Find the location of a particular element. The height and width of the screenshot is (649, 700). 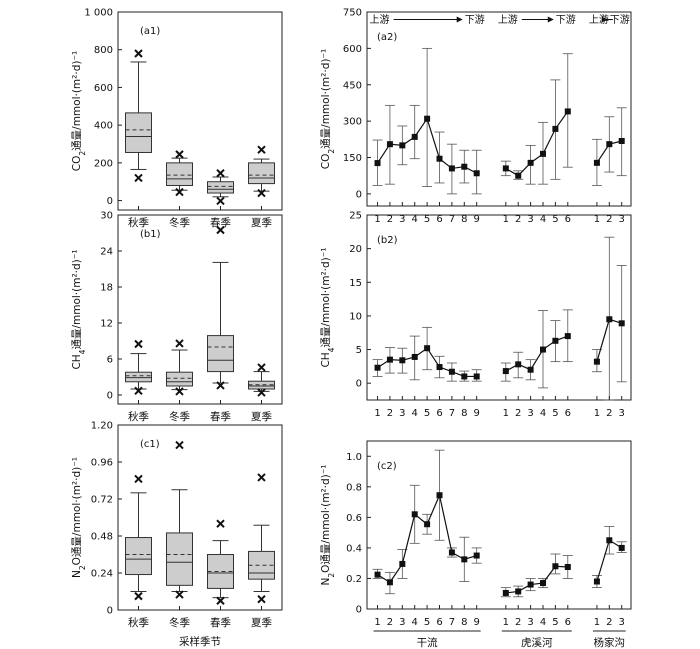

c1-x-tick-label: 春季 is located at coordinates (220, 623).